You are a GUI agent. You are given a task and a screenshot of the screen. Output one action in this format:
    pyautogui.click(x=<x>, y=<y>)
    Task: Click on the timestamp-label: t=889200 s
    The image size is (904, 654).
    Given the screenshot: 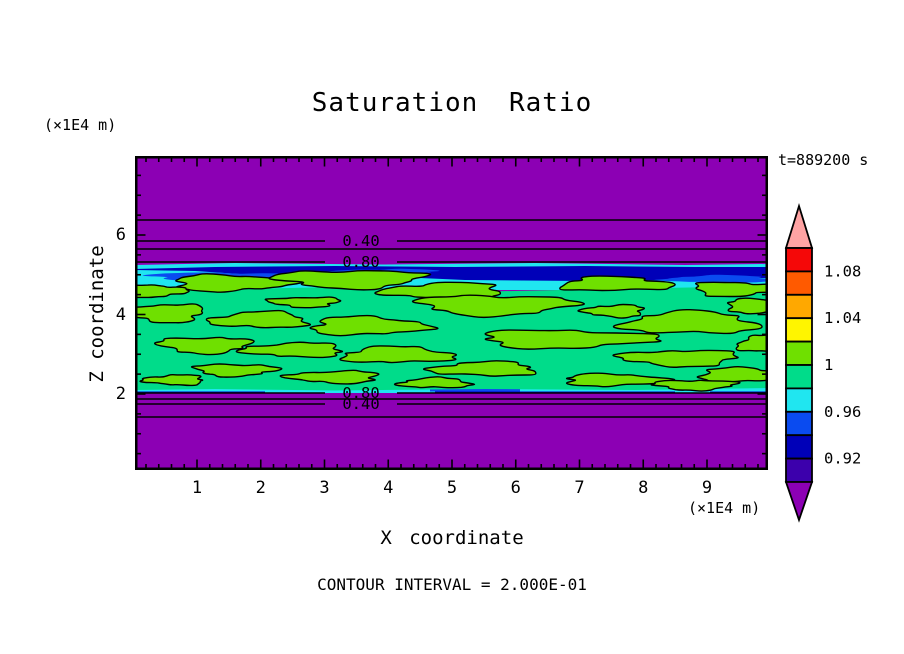 What is the action you would take?
    pyautogui.click(x=823, y=160)
    